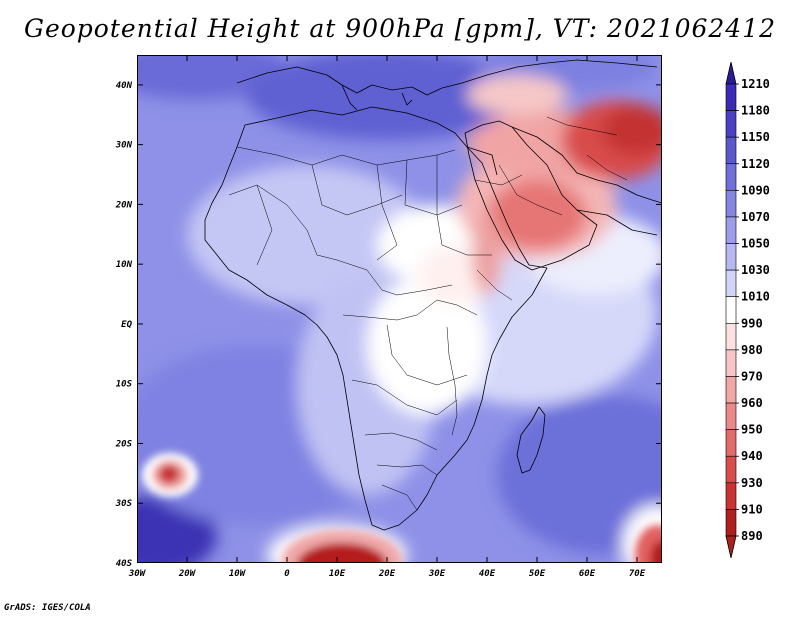 The width and height of the screenshot is (800, 618). What do you see at coordinates (752, 376) in the screenshot?
I see `colorbar-label: 970` at bounding box center [752, 376].